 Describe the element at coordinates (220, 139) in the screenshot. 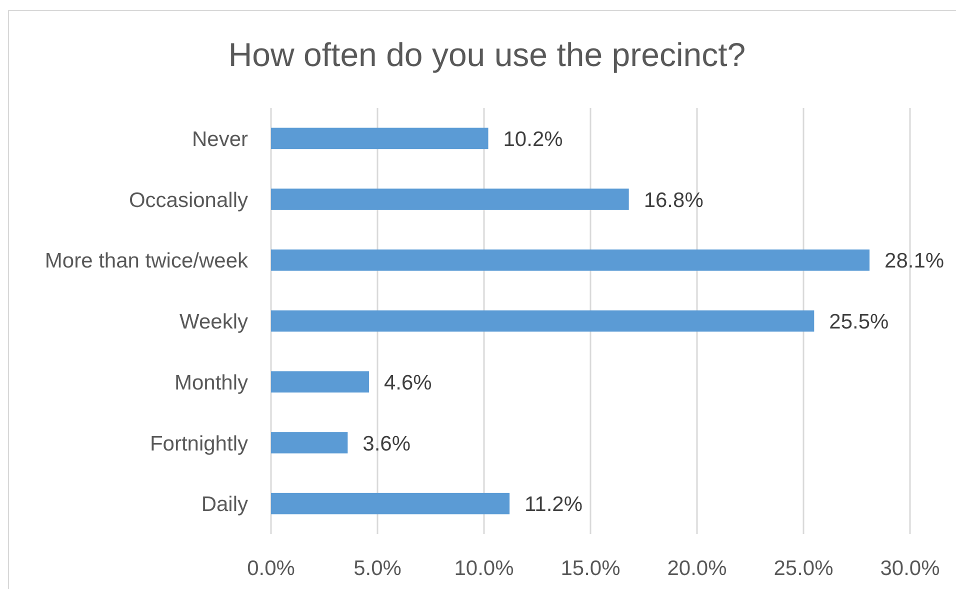

I see `y-tick-label: Never` at that location.